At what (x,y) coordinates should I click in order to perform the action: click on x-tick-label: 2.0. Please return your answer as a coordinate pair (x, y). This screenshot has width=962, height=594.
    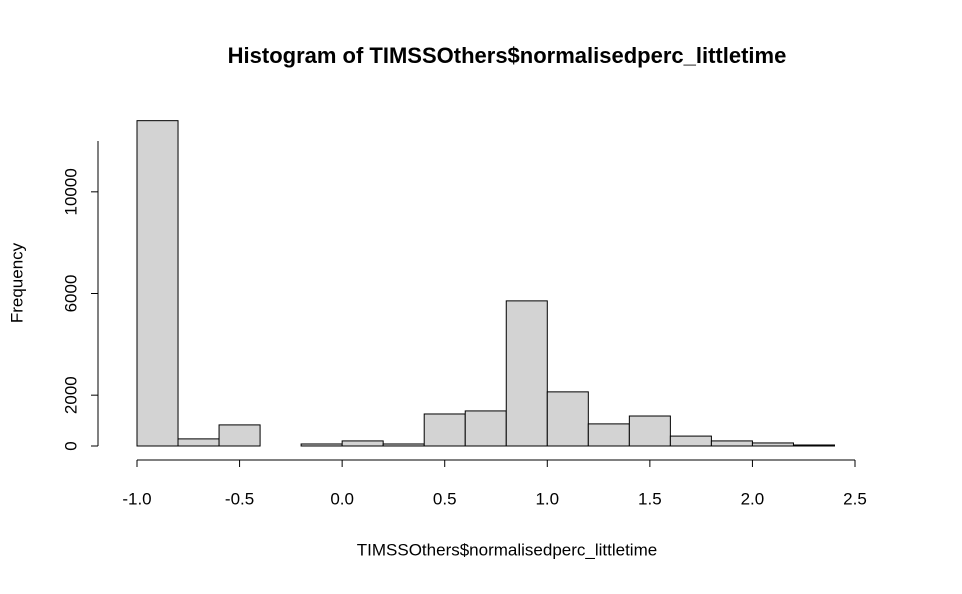
    Looking at the image, I should click on (753, 498).